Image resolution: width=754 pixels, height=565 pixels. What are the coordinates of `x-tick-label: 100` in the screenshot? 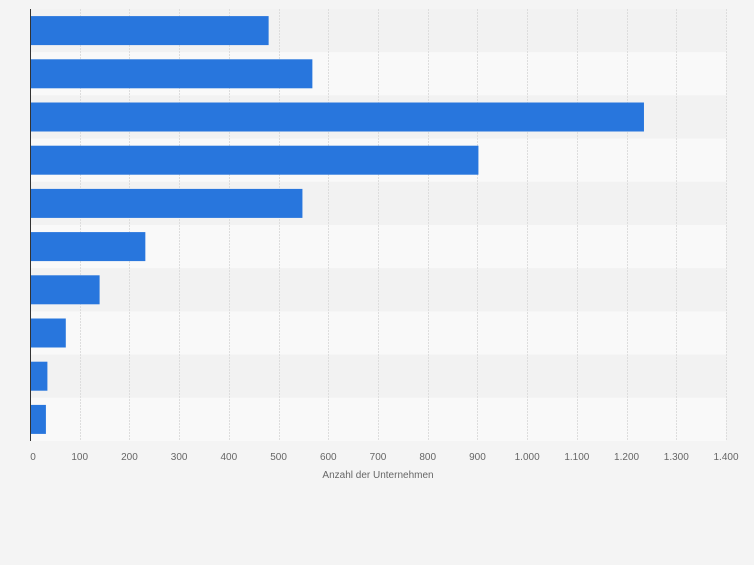 It's located at (79, 457).